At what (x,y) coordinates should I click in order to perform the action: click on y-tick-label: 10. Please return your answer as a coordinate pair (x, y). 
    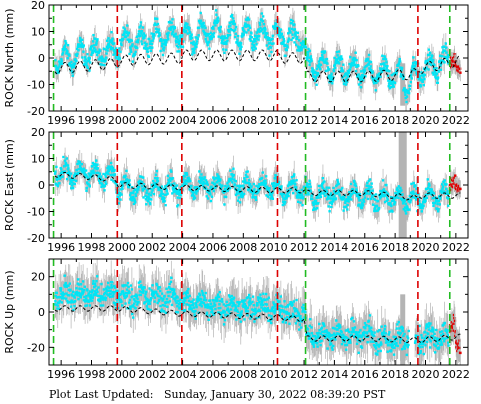
    Looking at the image, I should click on (38, 159).